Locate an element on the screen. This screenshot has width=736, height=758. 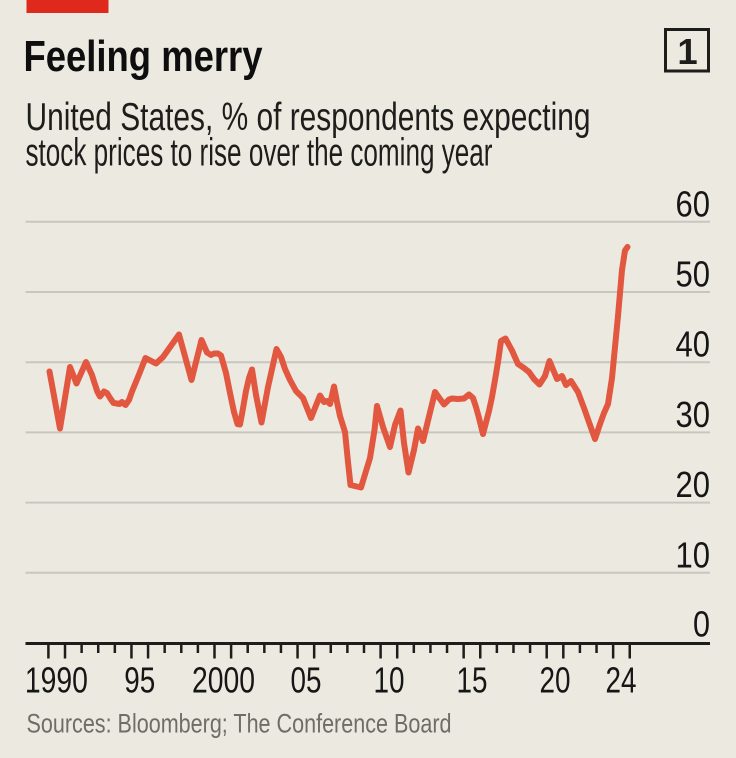
svg-text: 50 is located at coordinates (693, 274).